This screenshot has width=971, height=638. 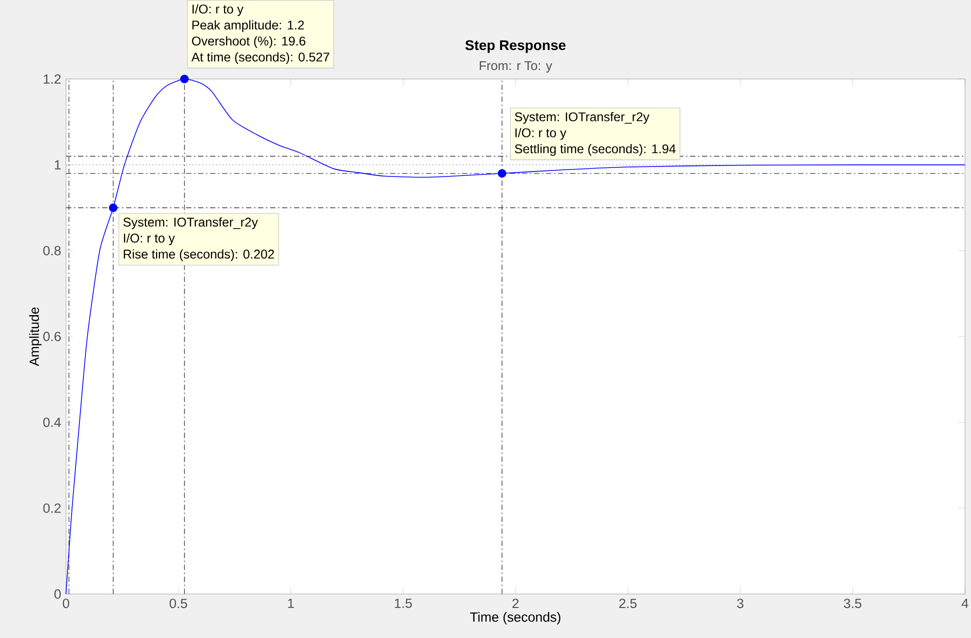 What do you see at coordinates (35, 336) in the screenshot?
I see `y-axis-title: Amplitude` at bounding box center [35, 336].